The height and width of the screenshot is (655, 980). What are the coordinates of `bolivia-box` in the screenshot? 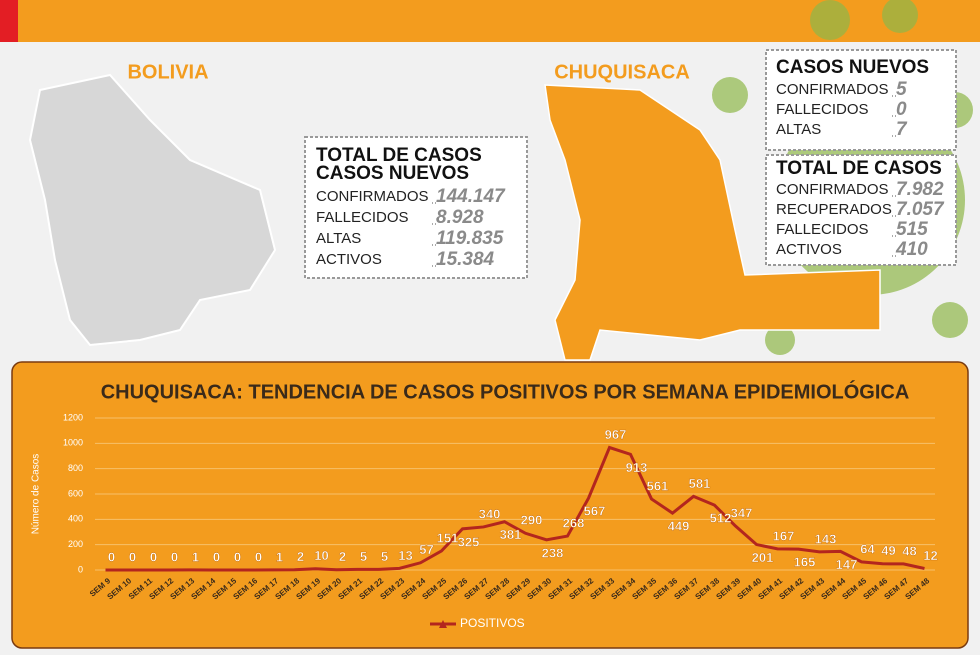 It's located at (416, 207).